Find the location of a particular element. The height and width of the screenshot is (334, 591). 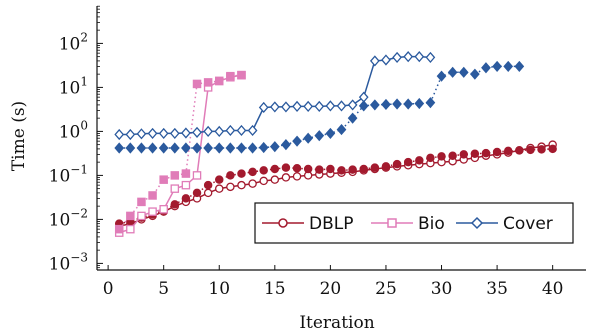

legend-cover-marker is located at coordinates (477, 223).